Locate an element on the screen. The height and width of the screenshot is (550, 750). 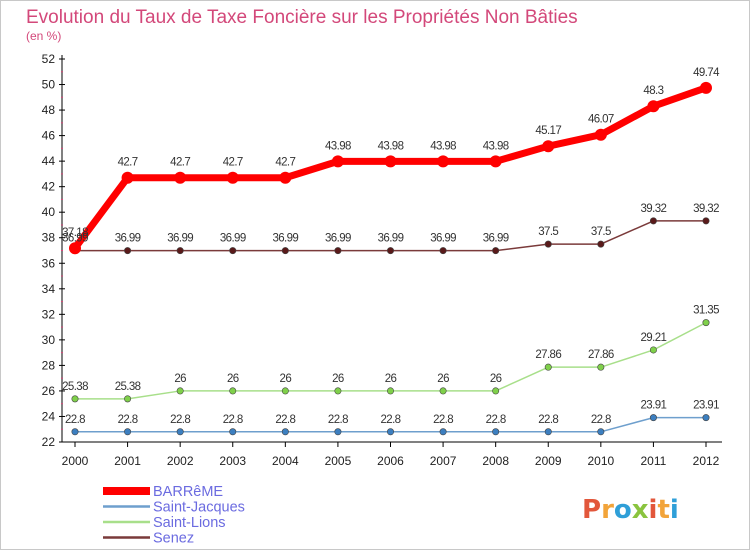
x-tick-label: 2006 is located at coordinates (390, 461).